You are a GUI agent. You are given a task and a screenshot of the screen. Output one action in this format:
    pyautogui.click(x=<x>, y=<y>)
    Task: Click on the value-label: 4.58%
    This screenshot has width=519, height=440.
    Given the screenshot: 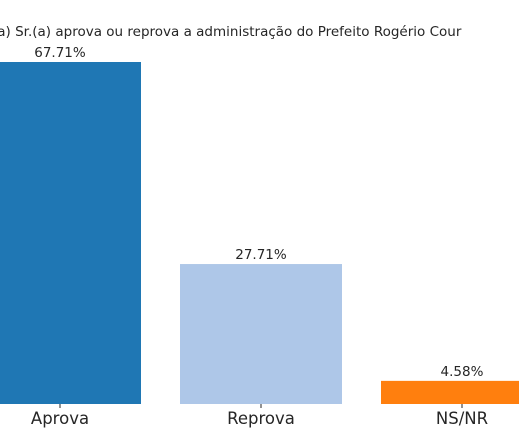 What is the action you would take?
    pyautogui.click(x=462, y=372)
    